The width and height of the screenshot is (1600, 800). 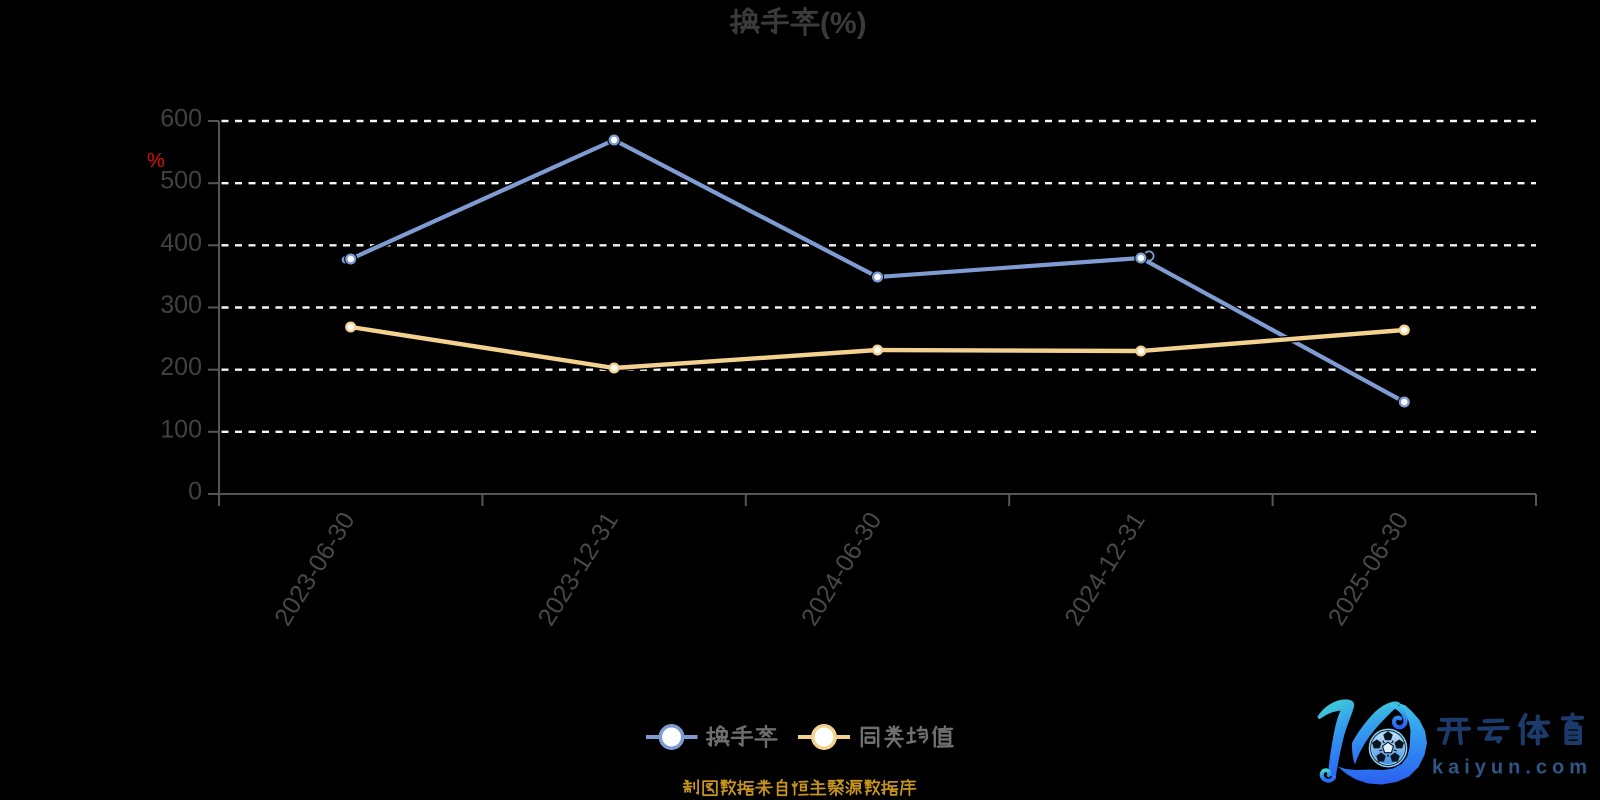 I want to click on svg-text: 2024-06-30, so click(x=842, y=568).